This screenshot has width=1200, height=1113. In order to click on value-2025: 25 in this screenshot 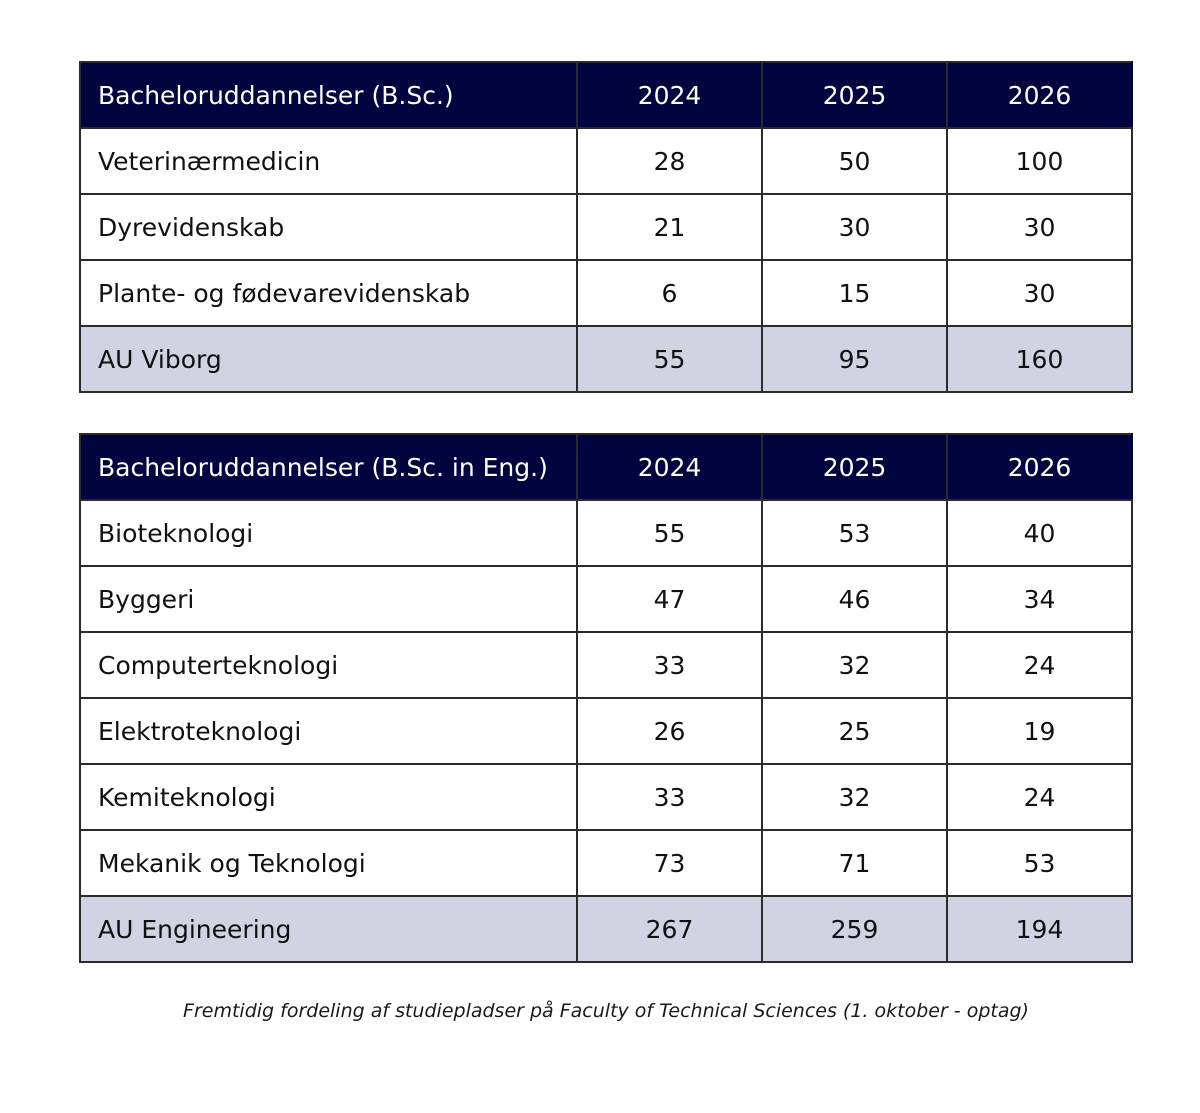, I will do `click(854, 731)`.